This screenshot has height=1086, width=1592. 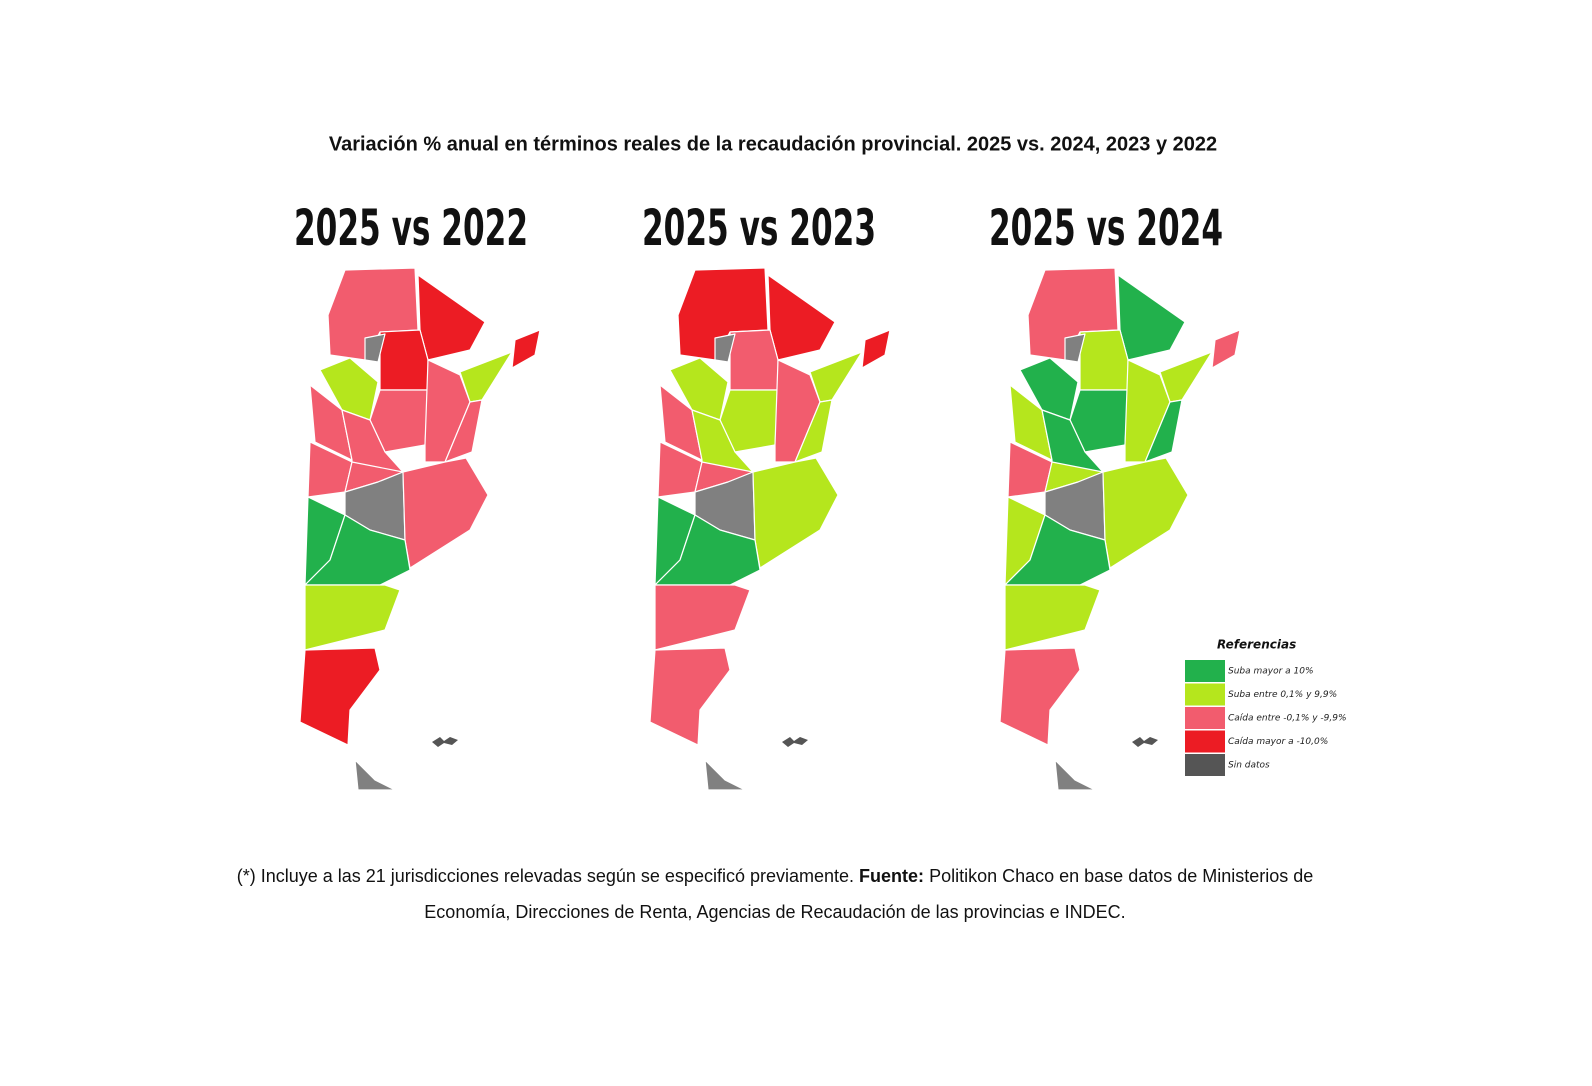 What do you see at coordinates (1282, 695) in the screenshot?
I see `legend-label: Suba entre 0,1% y 9,9%` at bounding box center [1282, 695].